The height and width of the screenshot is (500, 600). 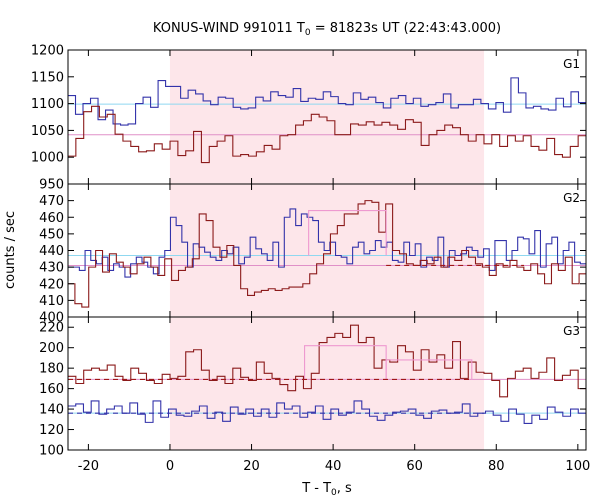 What do you see at coordinates (47, 51) in the screenshot?
I see `y-tick-label: 1200` at bounding box center [47, 51].